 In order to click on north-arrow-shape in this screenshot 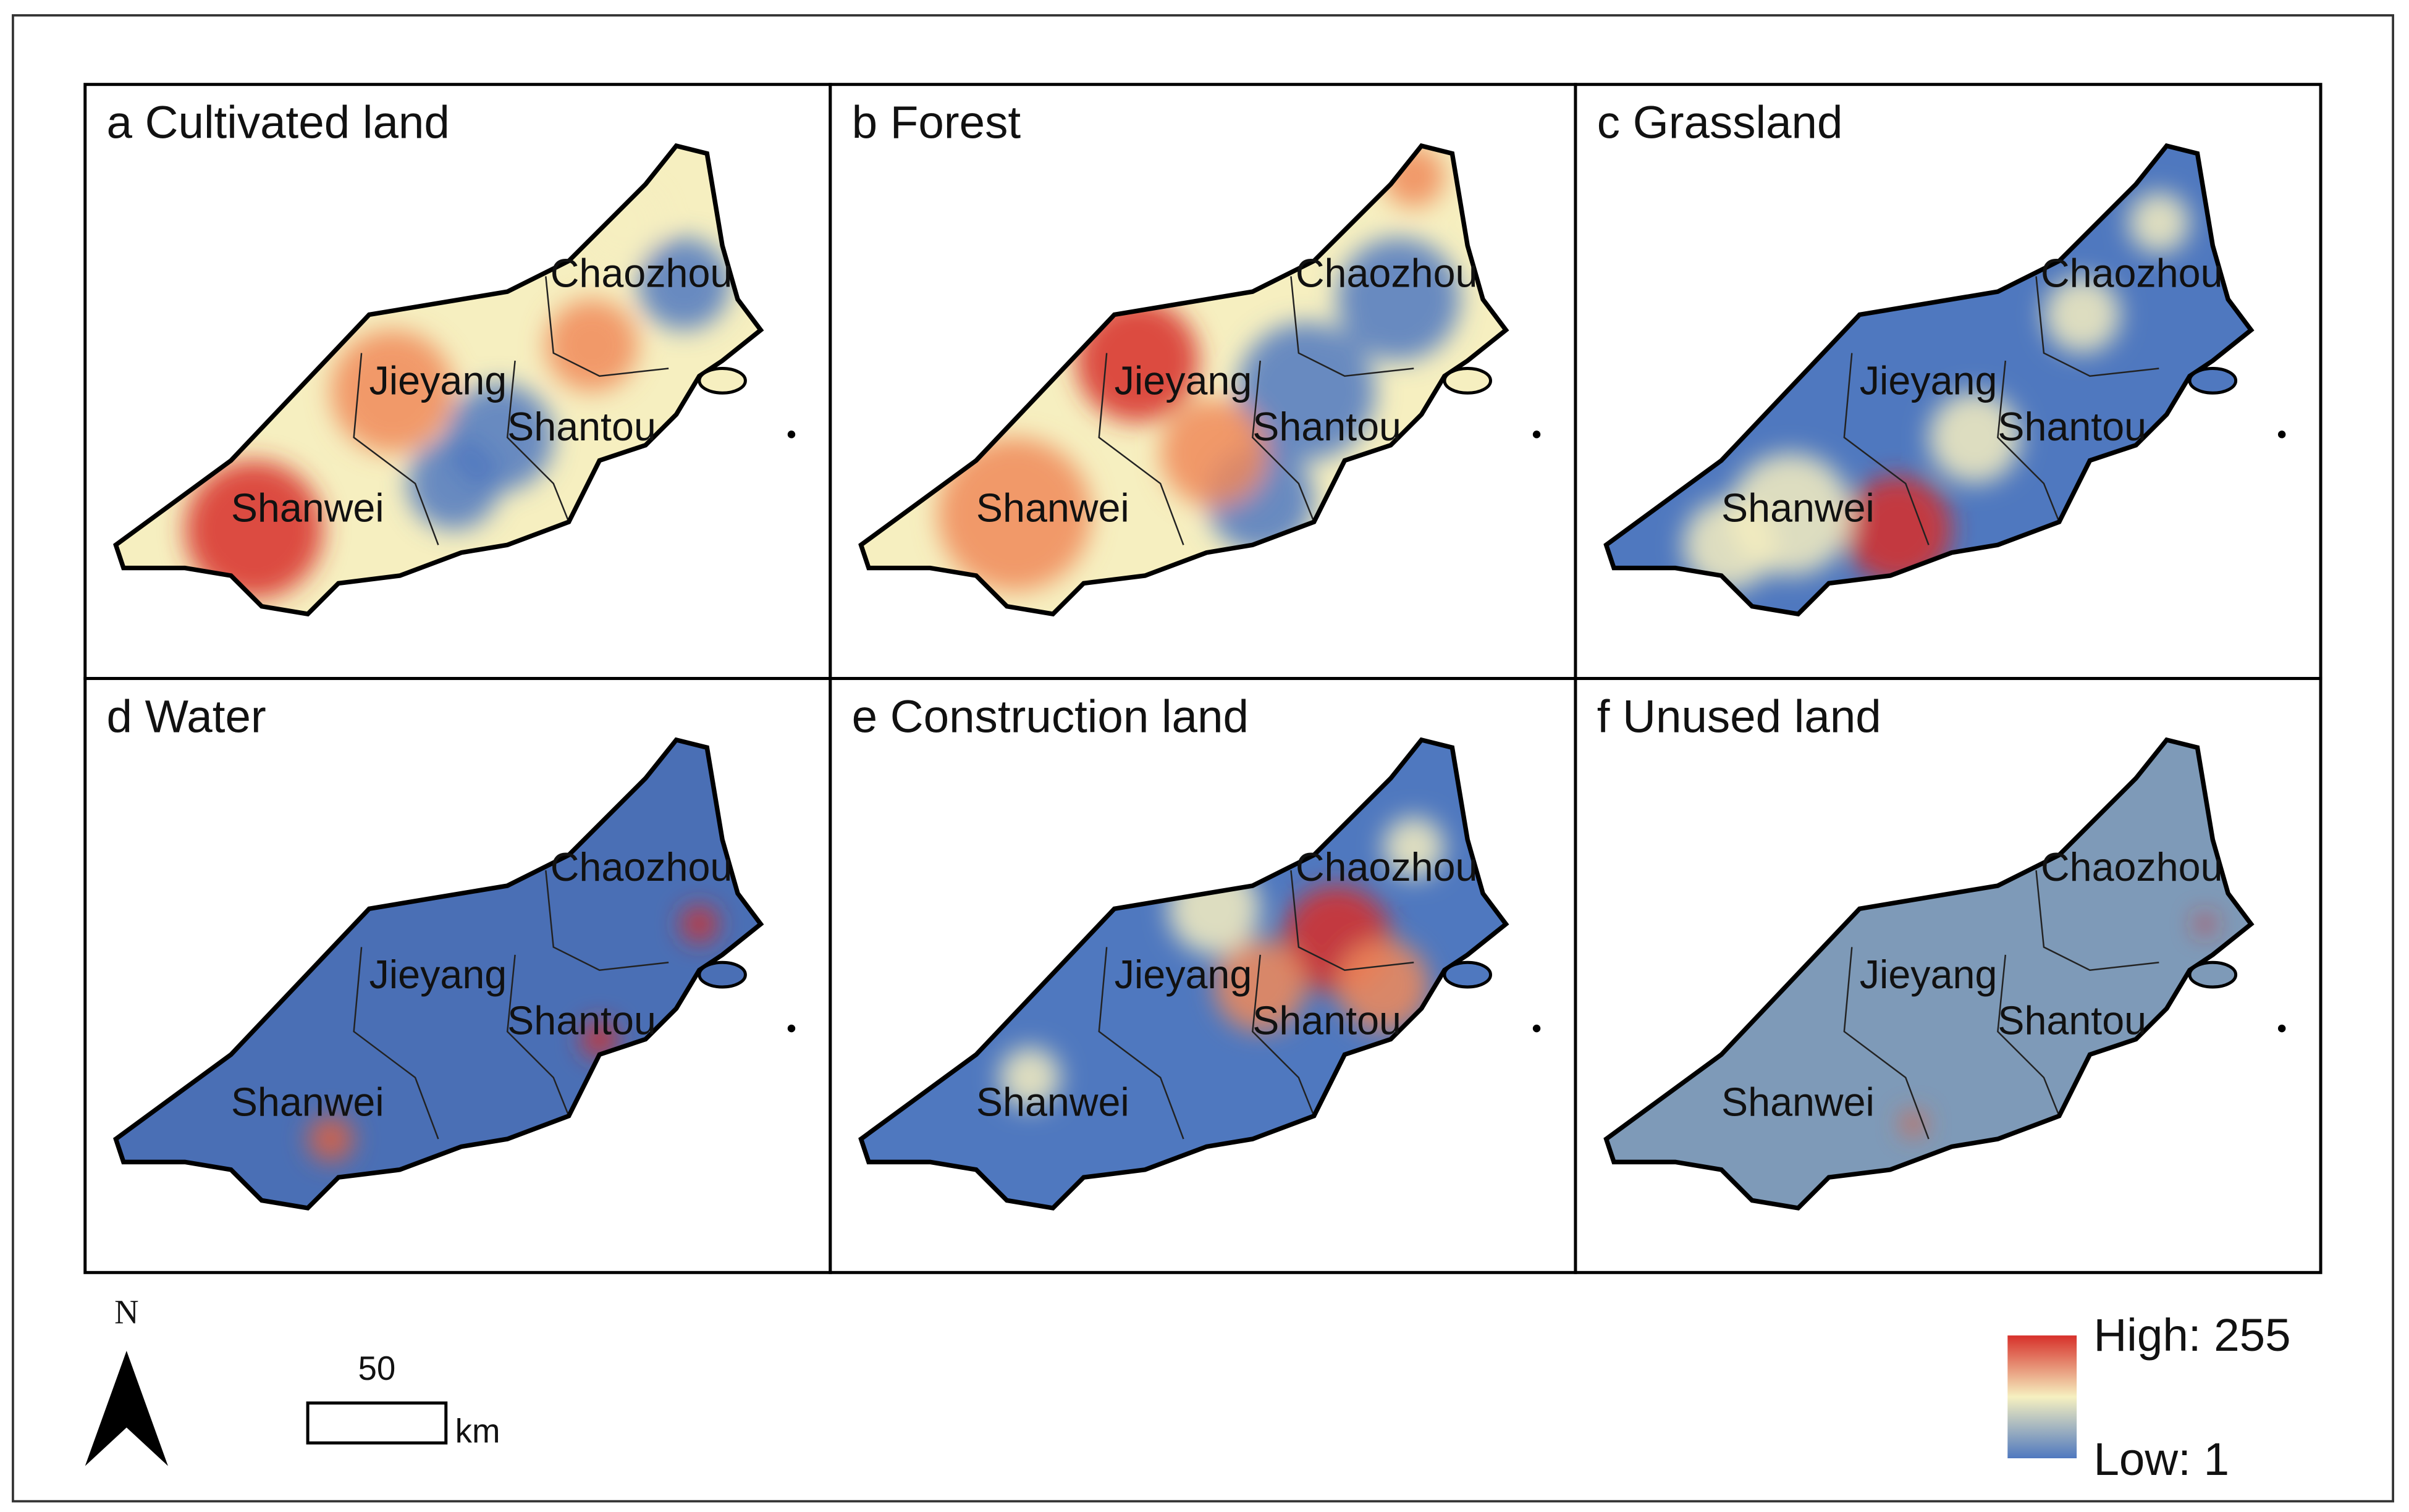, I will do `click(126, 1409)`.